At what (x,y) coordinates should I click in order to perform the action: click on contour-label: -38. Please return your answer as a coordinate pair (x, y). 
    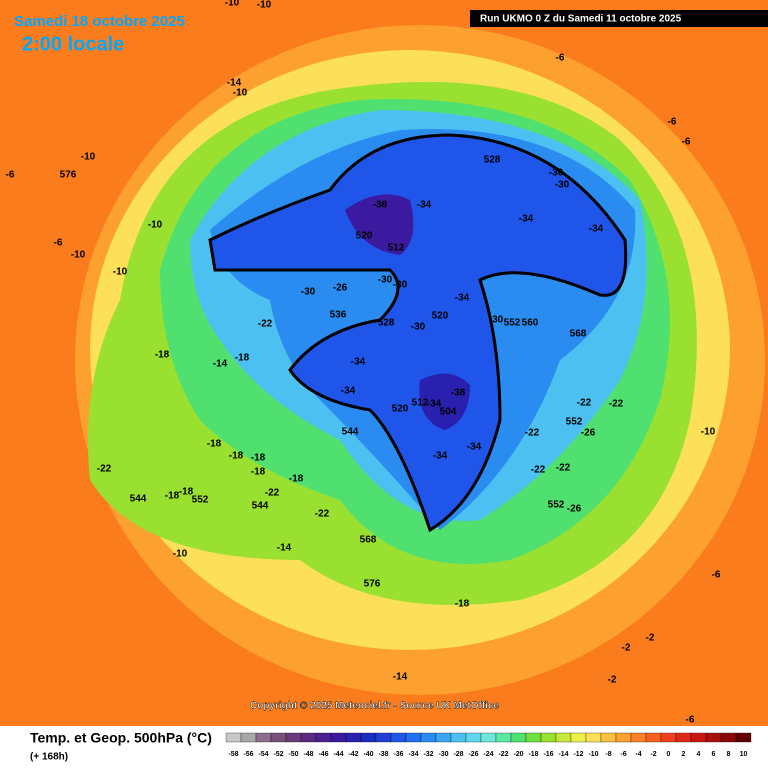
    Looking at the image, I should click on (458, 393).